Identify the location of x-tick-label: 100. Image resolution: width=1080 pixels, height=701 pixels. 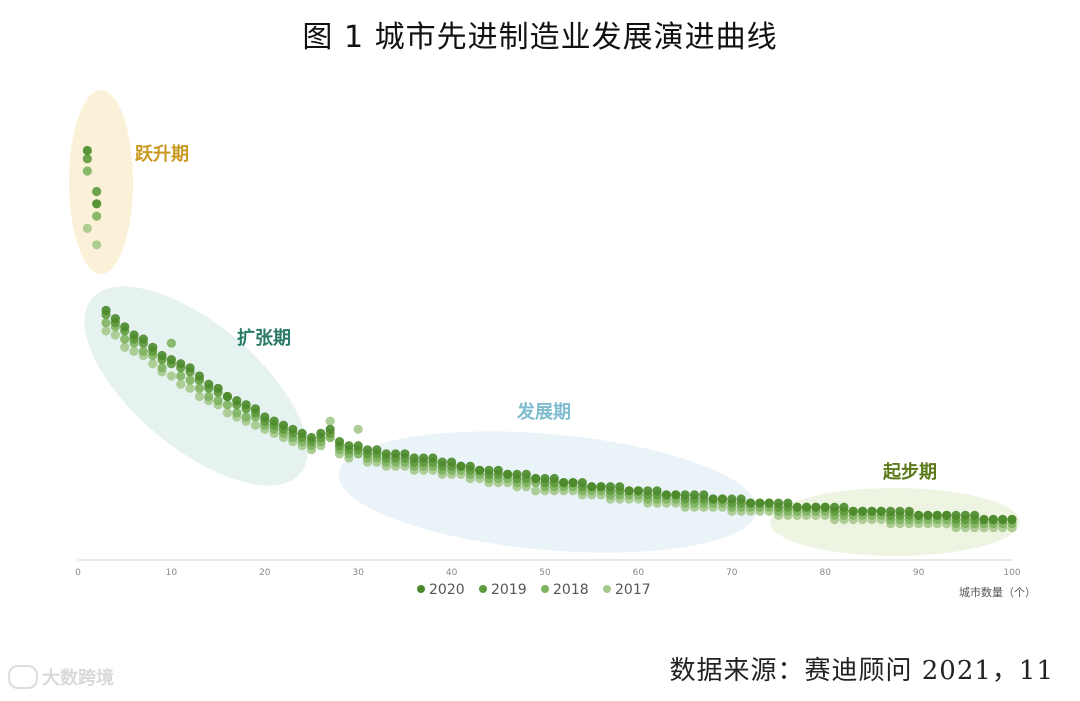
(1011, 573).